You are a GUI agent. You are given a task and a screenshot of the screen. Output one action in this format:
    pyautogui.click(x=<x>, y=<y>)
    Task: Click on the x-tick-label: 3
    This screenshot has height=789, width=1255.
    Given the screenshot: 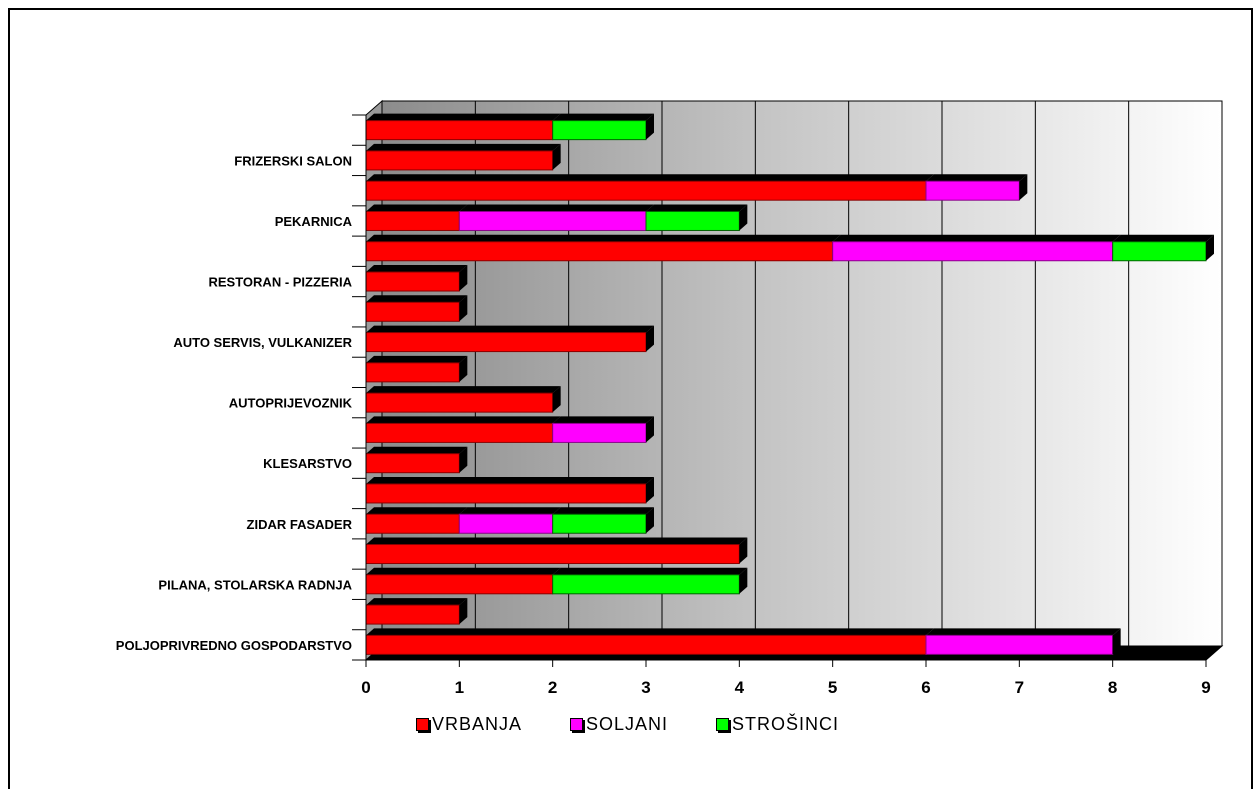 What is the action you would take?
    pyautogui.click(x=645, y=687)
    